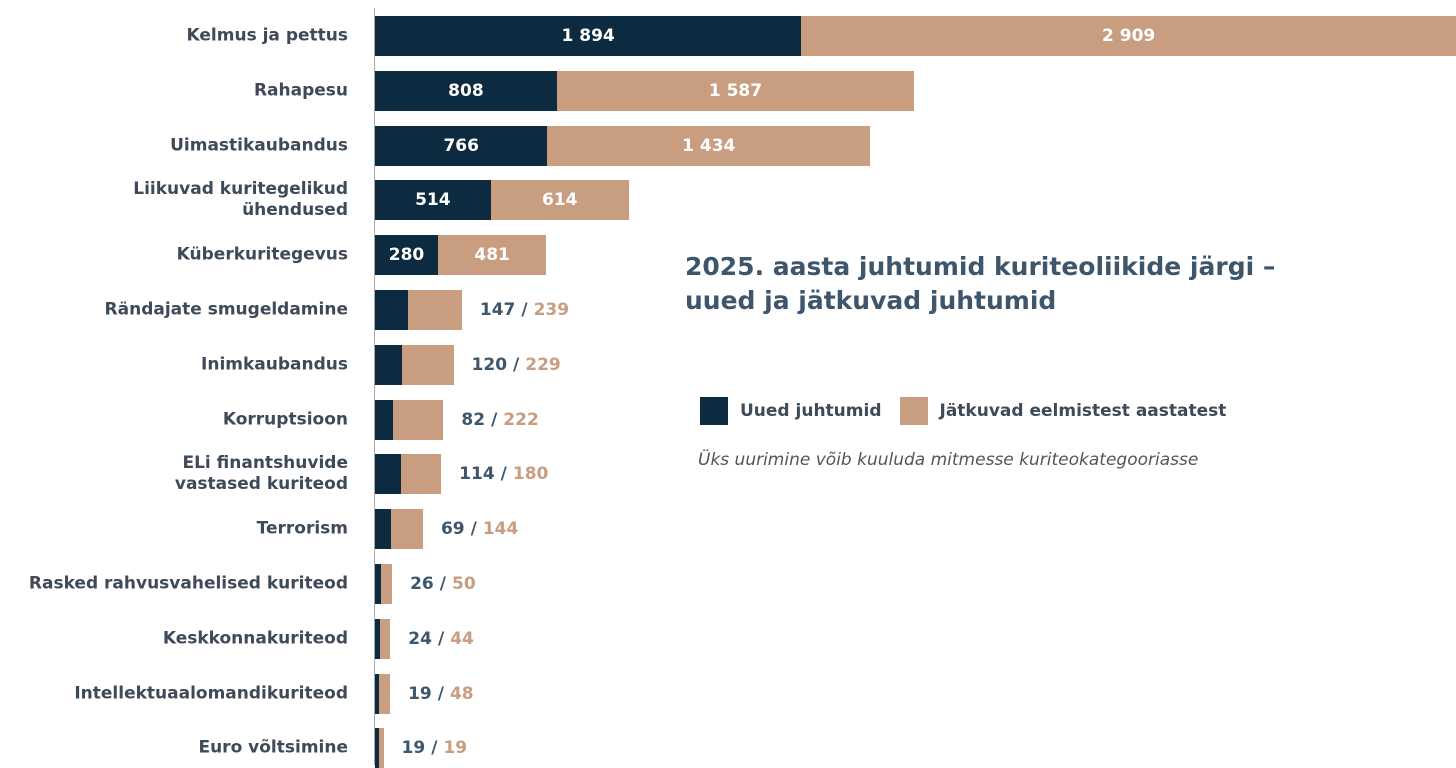  What do you see at coordinates (259, 145) in the screenshot?
I see `category-label: Uimastikaubandus` at bounding box center [259, 145].